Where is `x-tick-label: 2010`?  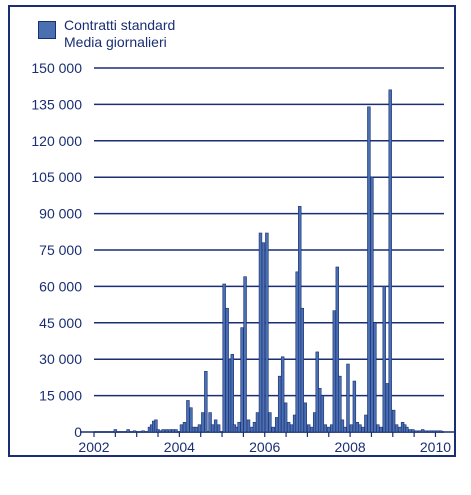 x-tick-label: 2010 is located at coordinates (435, 447).